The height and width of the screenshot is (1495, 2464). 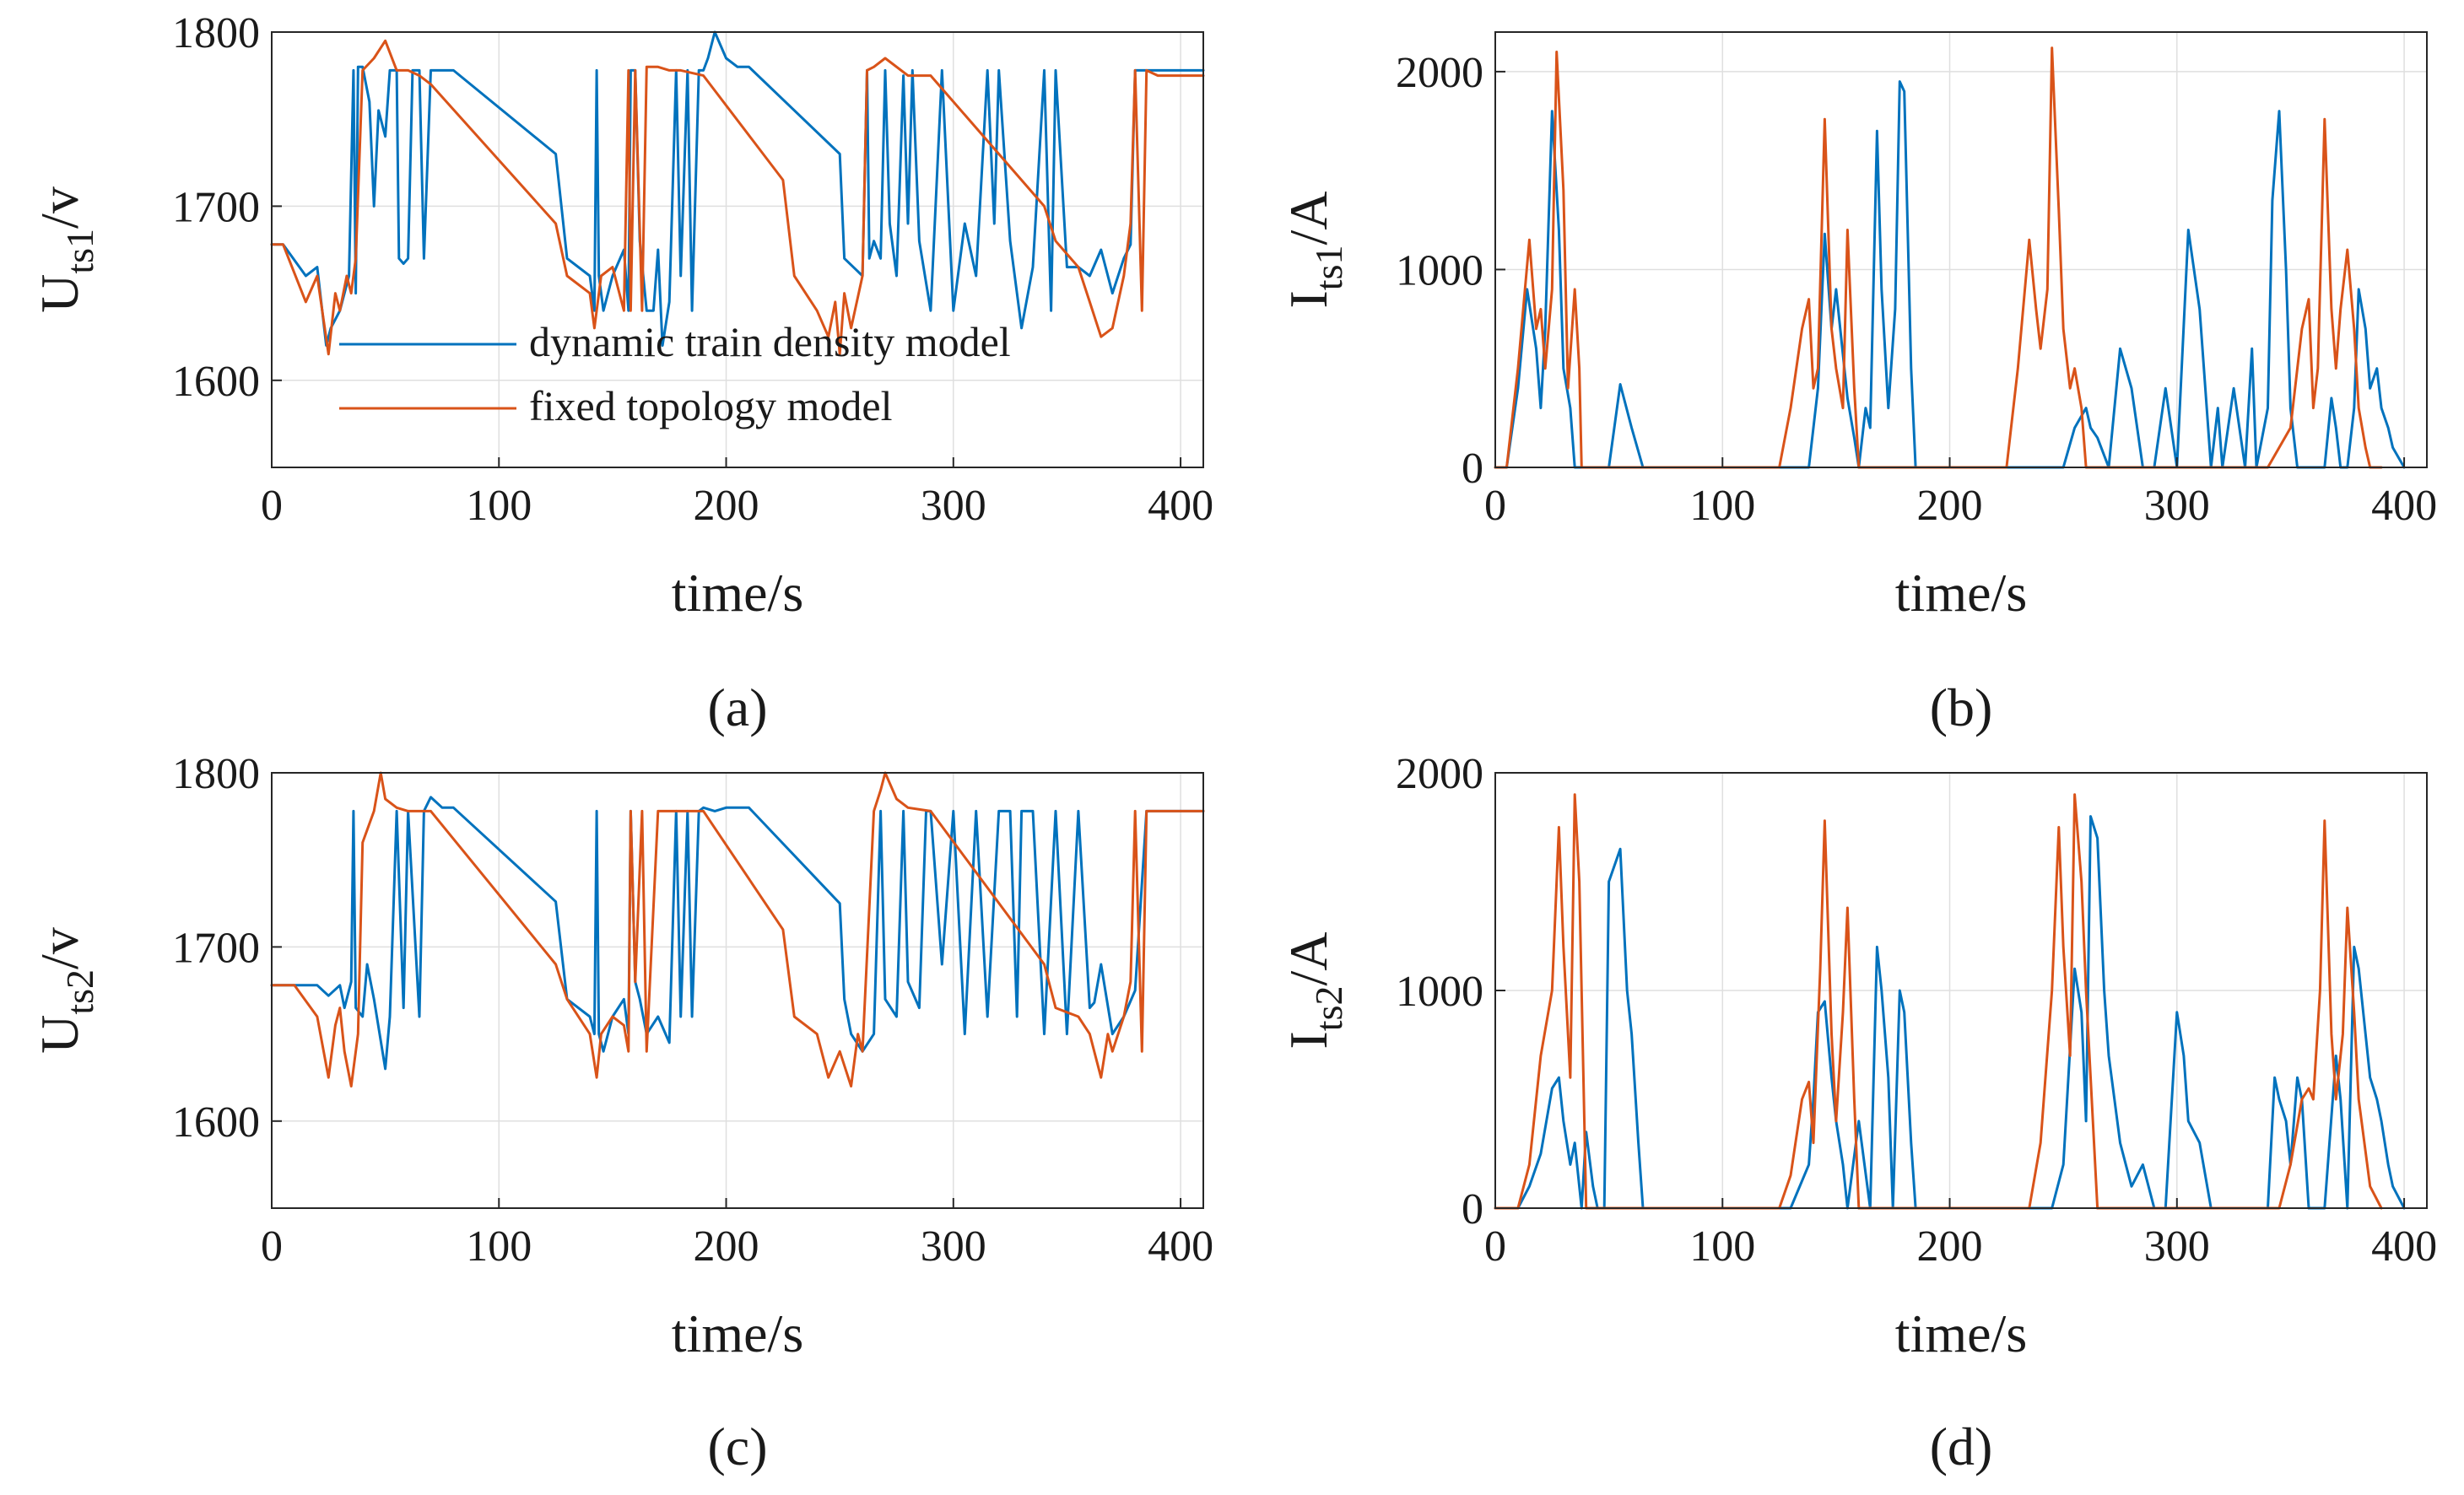 What do you see at coordinates (66, 249) in the screenshot?
I see `y-axis-label: Uts1/v` at bounding box center [66, 249].